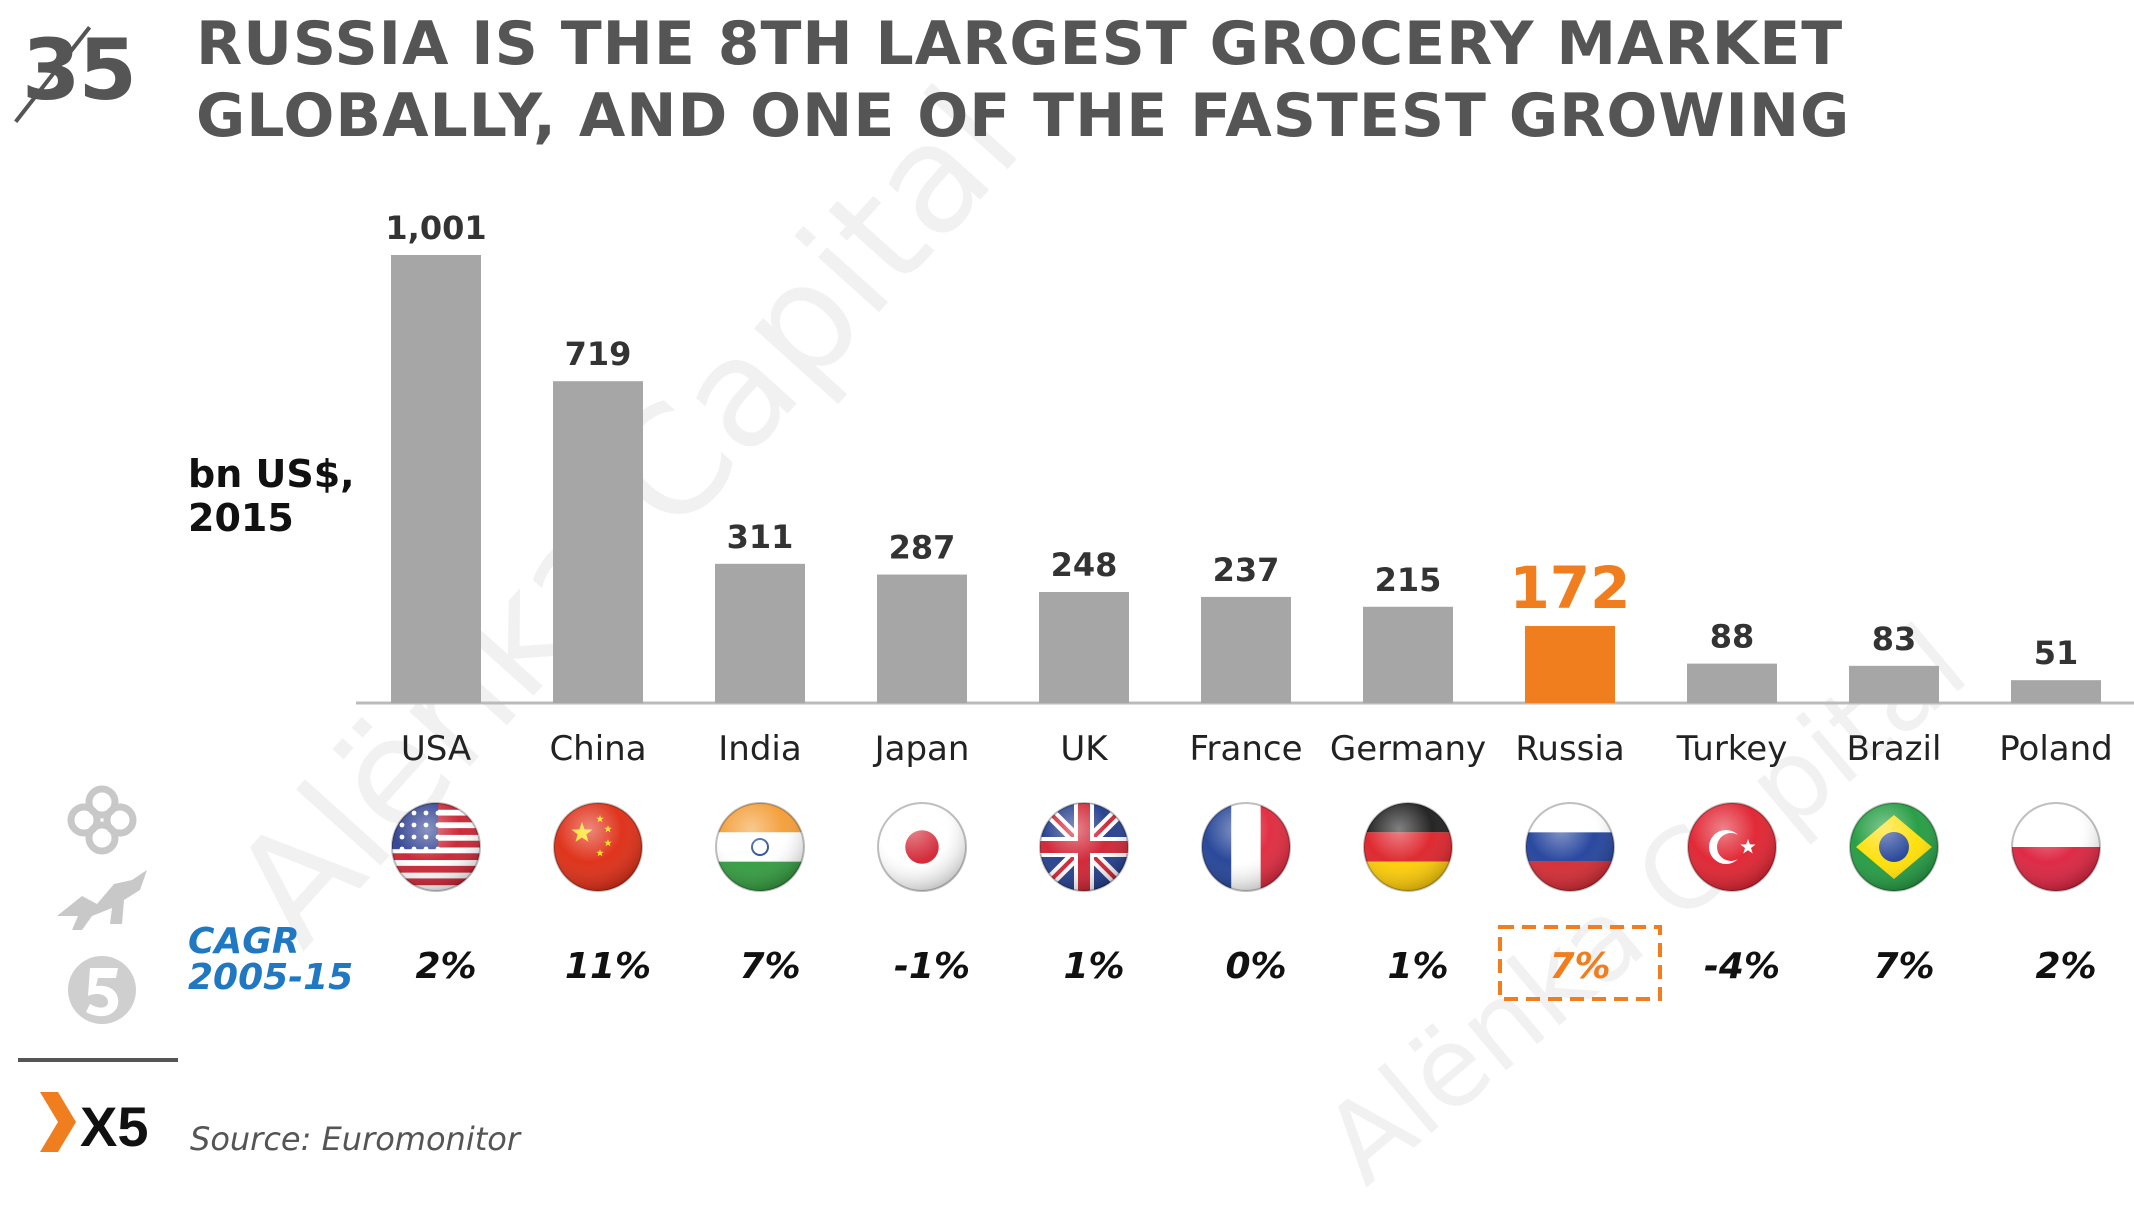 The image size is (2134, 1208). Describe the element at coordinates (102, 900) in the screenshot. I see `horse-icon` at that location.